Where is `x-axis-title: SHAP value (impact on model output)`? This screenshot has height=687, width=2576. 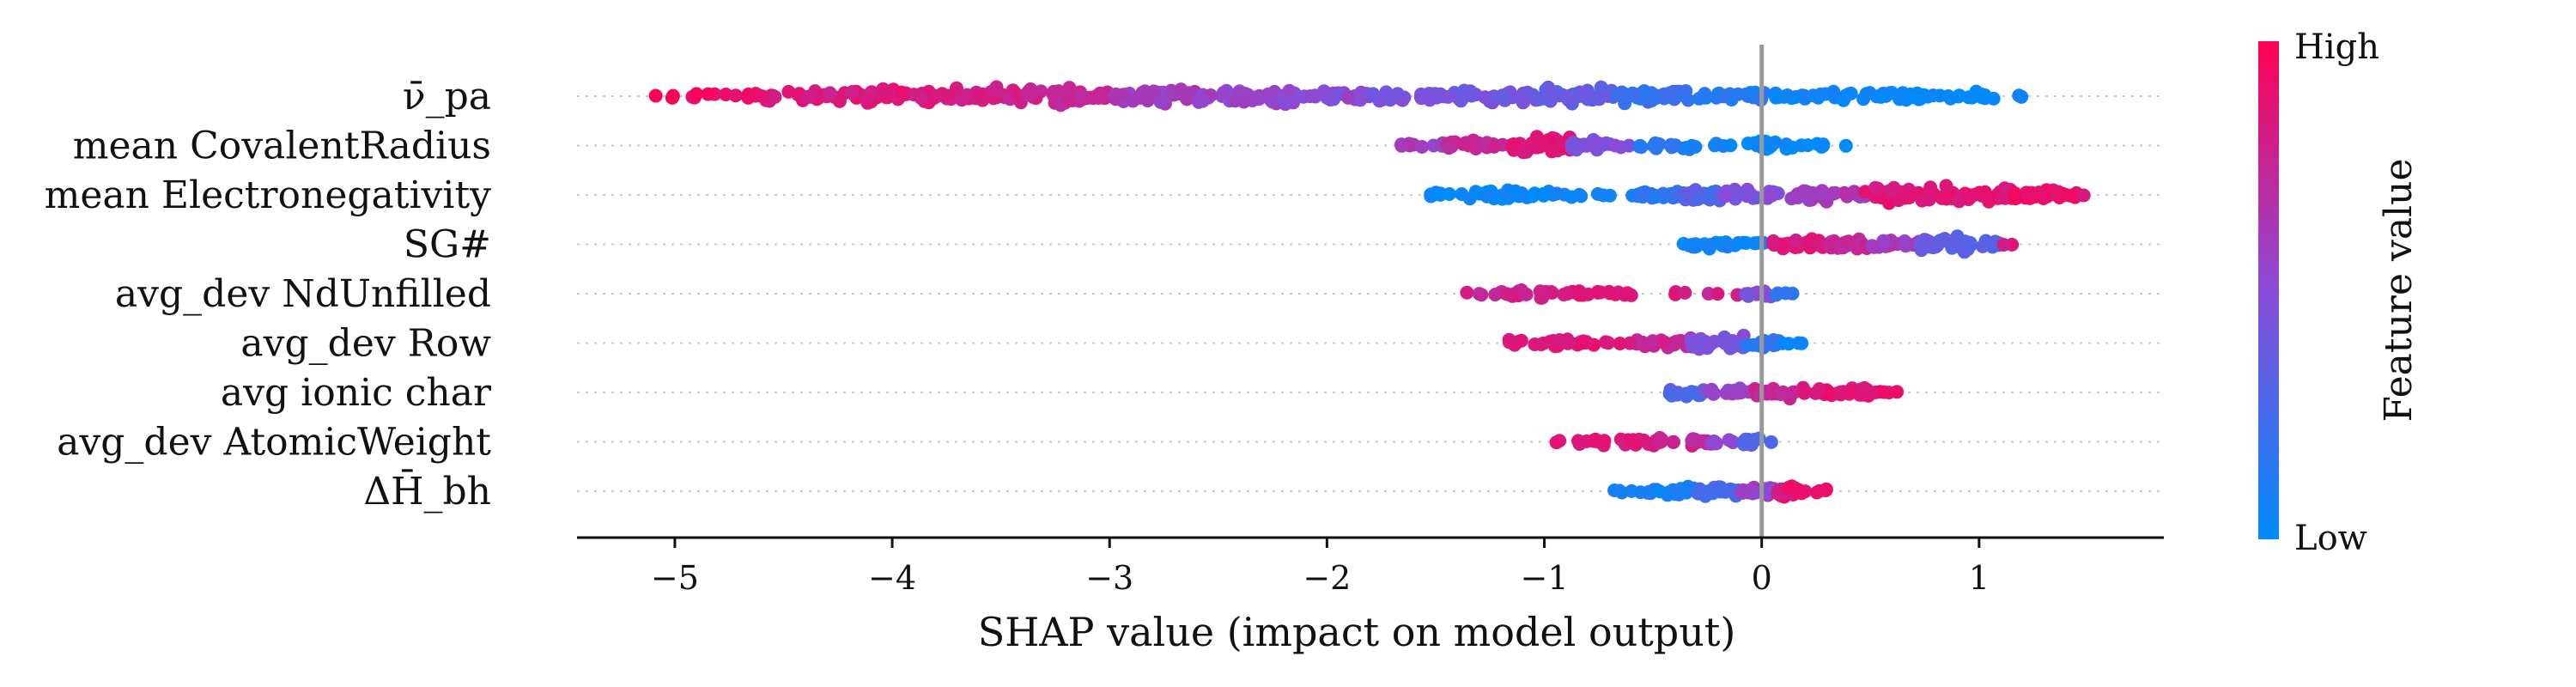 x-axis-title: SHAP value (impact on model output) is located at coordinates (1357, 632).